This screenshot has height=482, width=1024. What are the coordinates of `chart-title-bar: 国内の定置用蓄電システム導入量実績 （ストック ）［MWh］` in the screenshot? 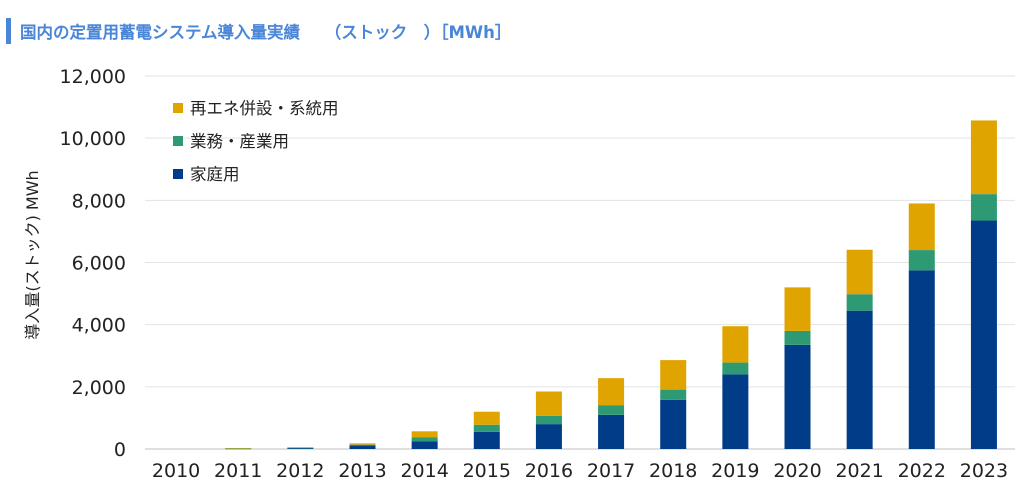 It's located at (258, 31).